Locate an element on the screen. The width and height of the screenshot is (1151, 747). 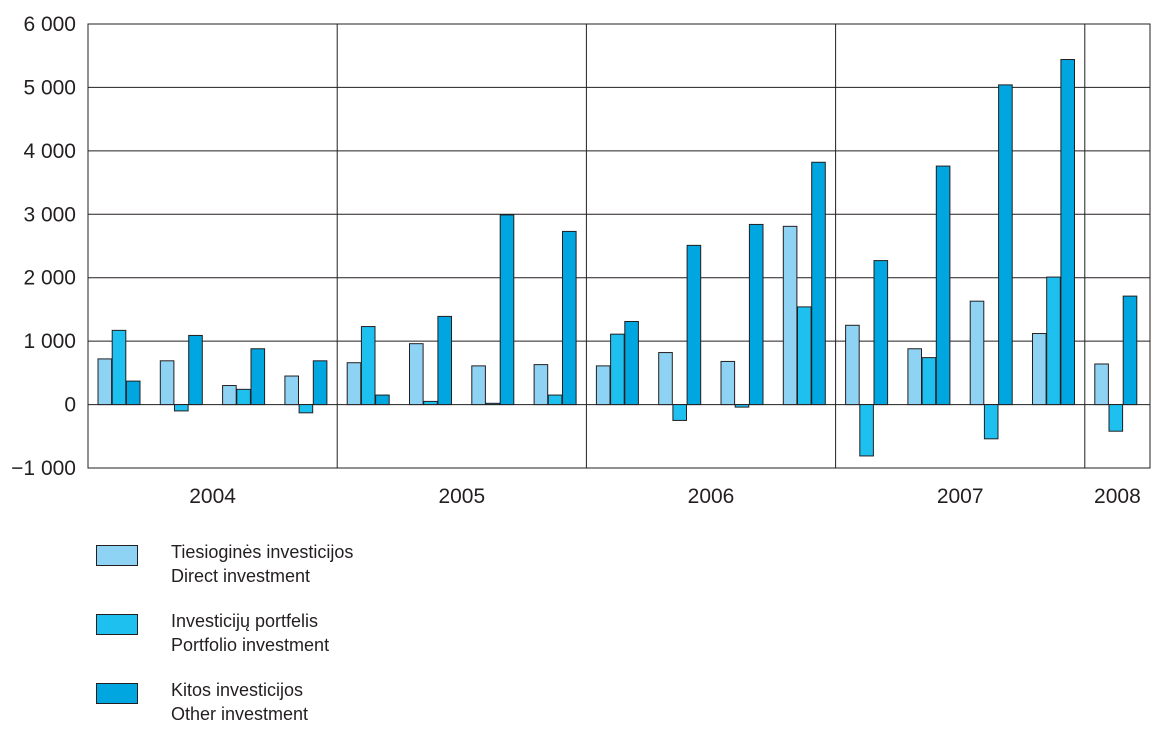
legend-swatch-other-investment is located at coordinates (117, 693).